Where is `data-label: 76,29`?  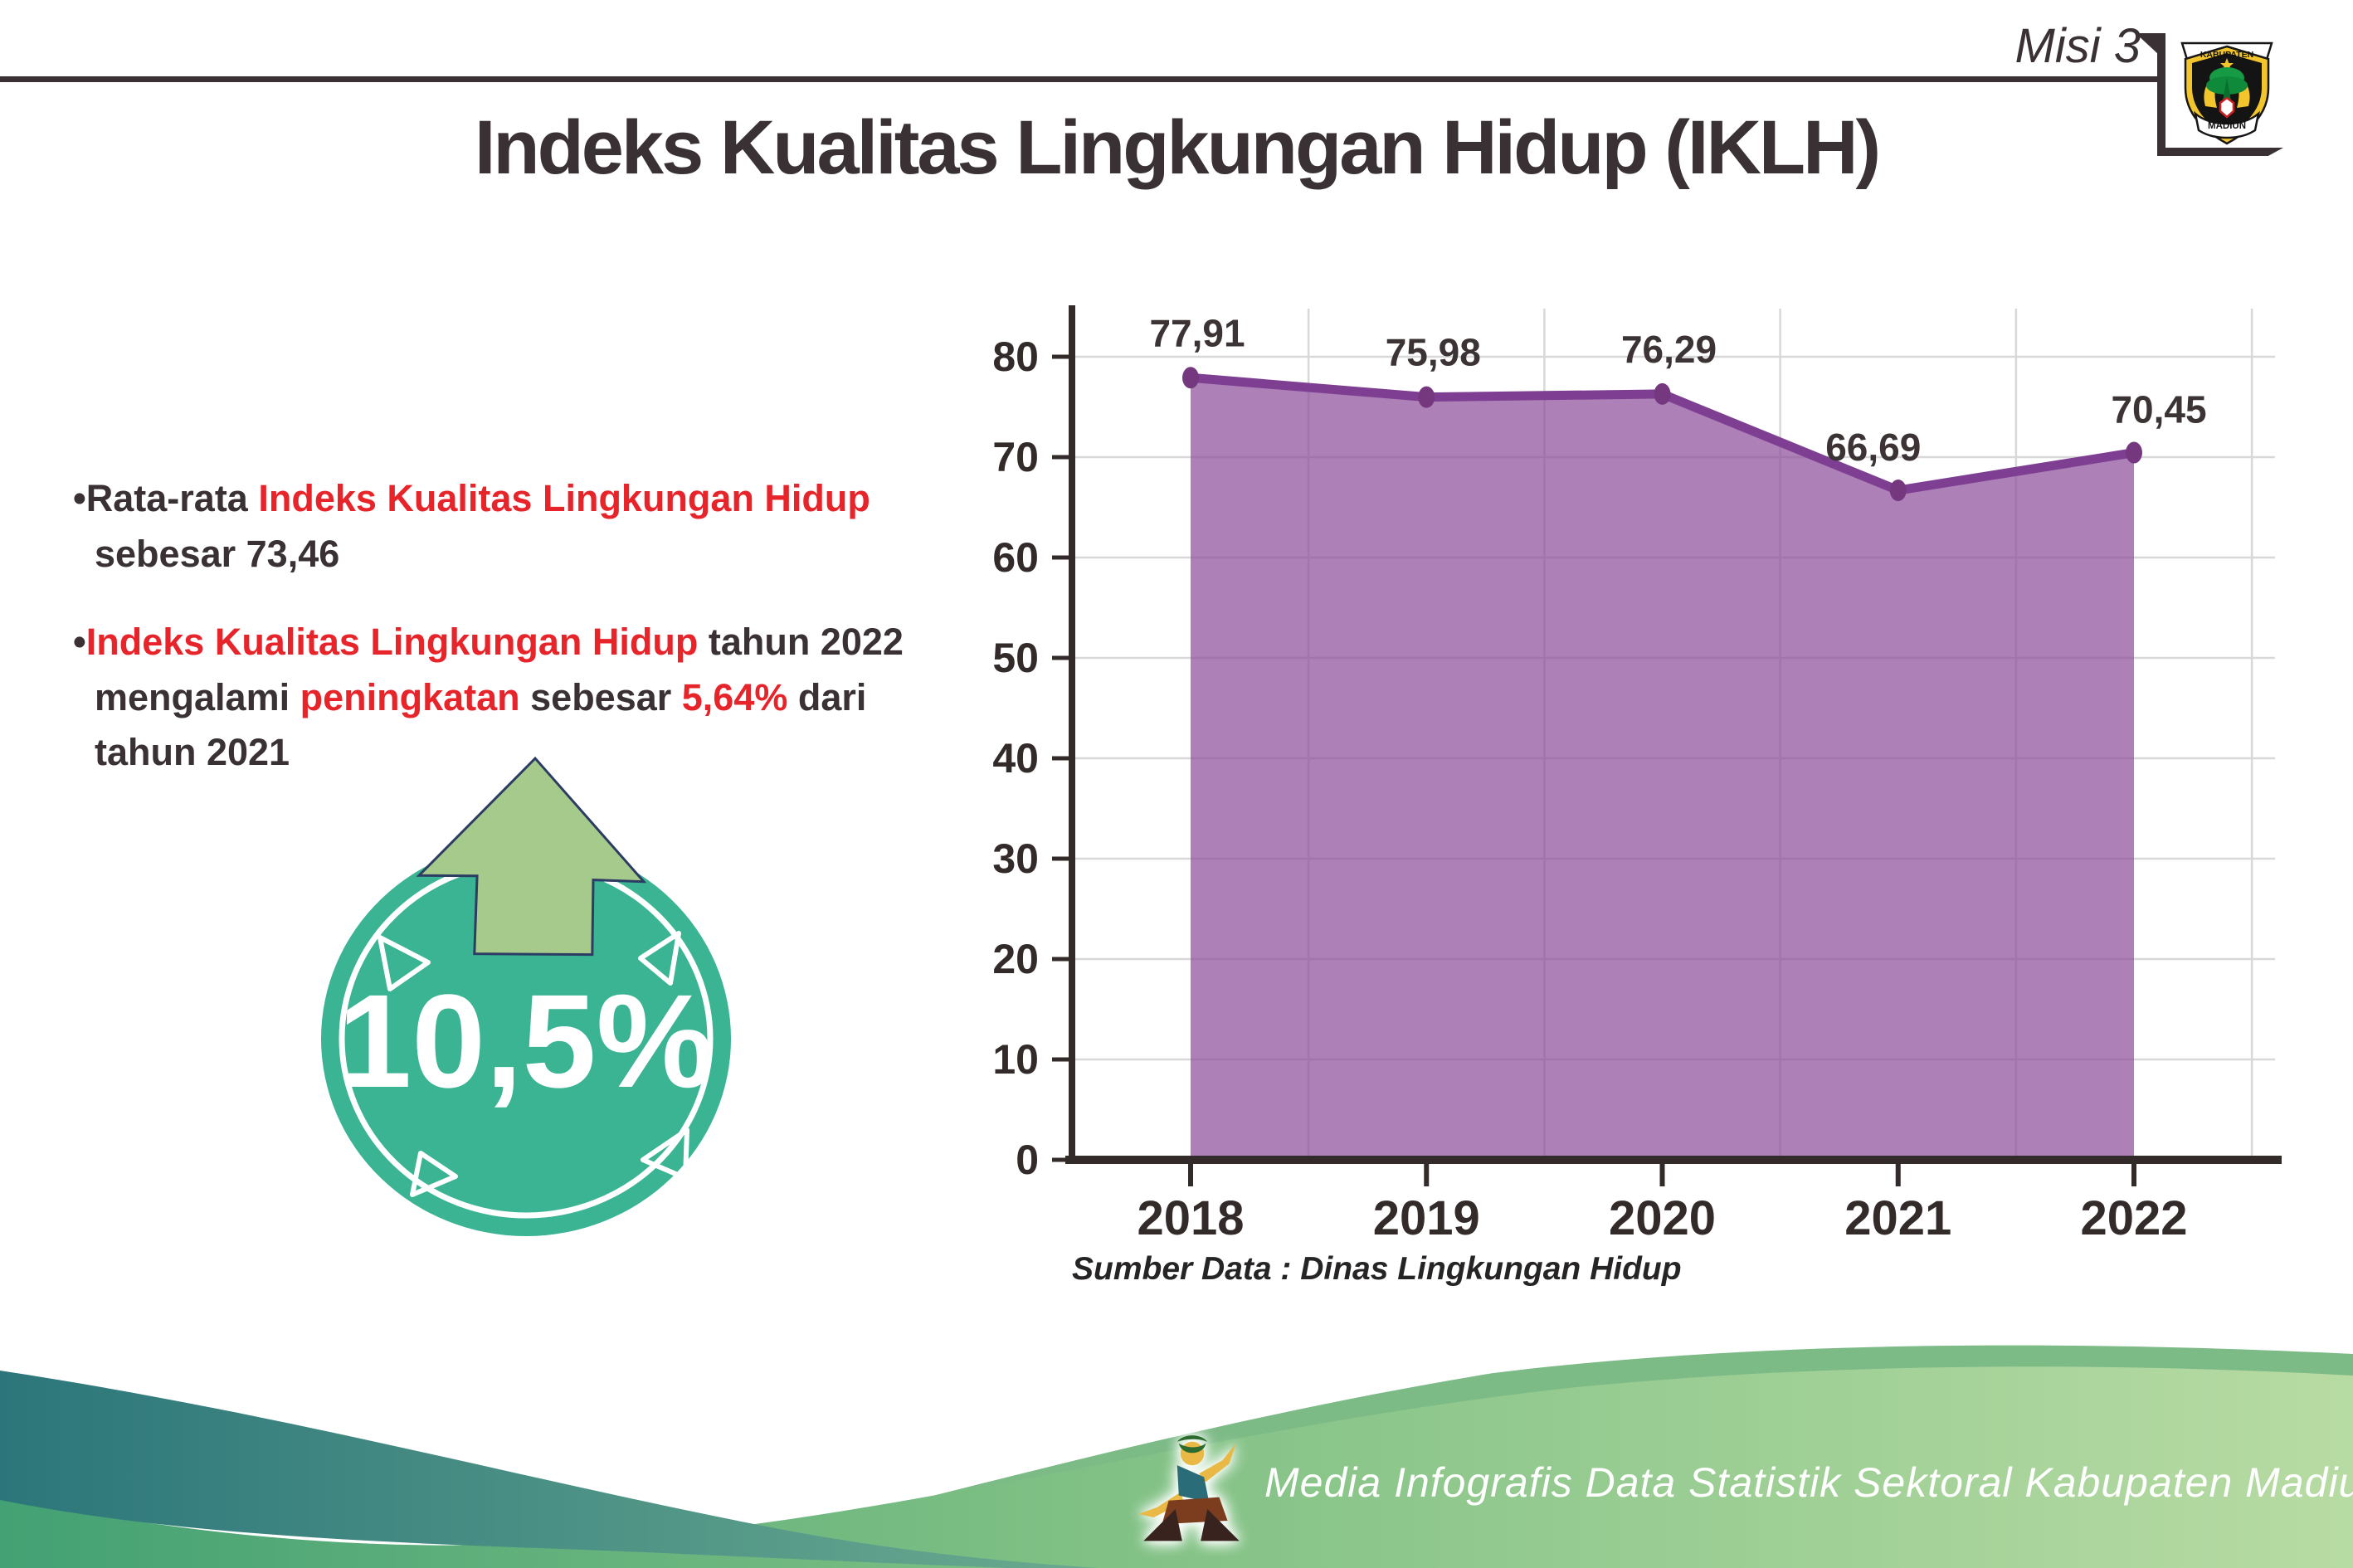
data-label: 76,29 is located at coordinates (1669, 349).